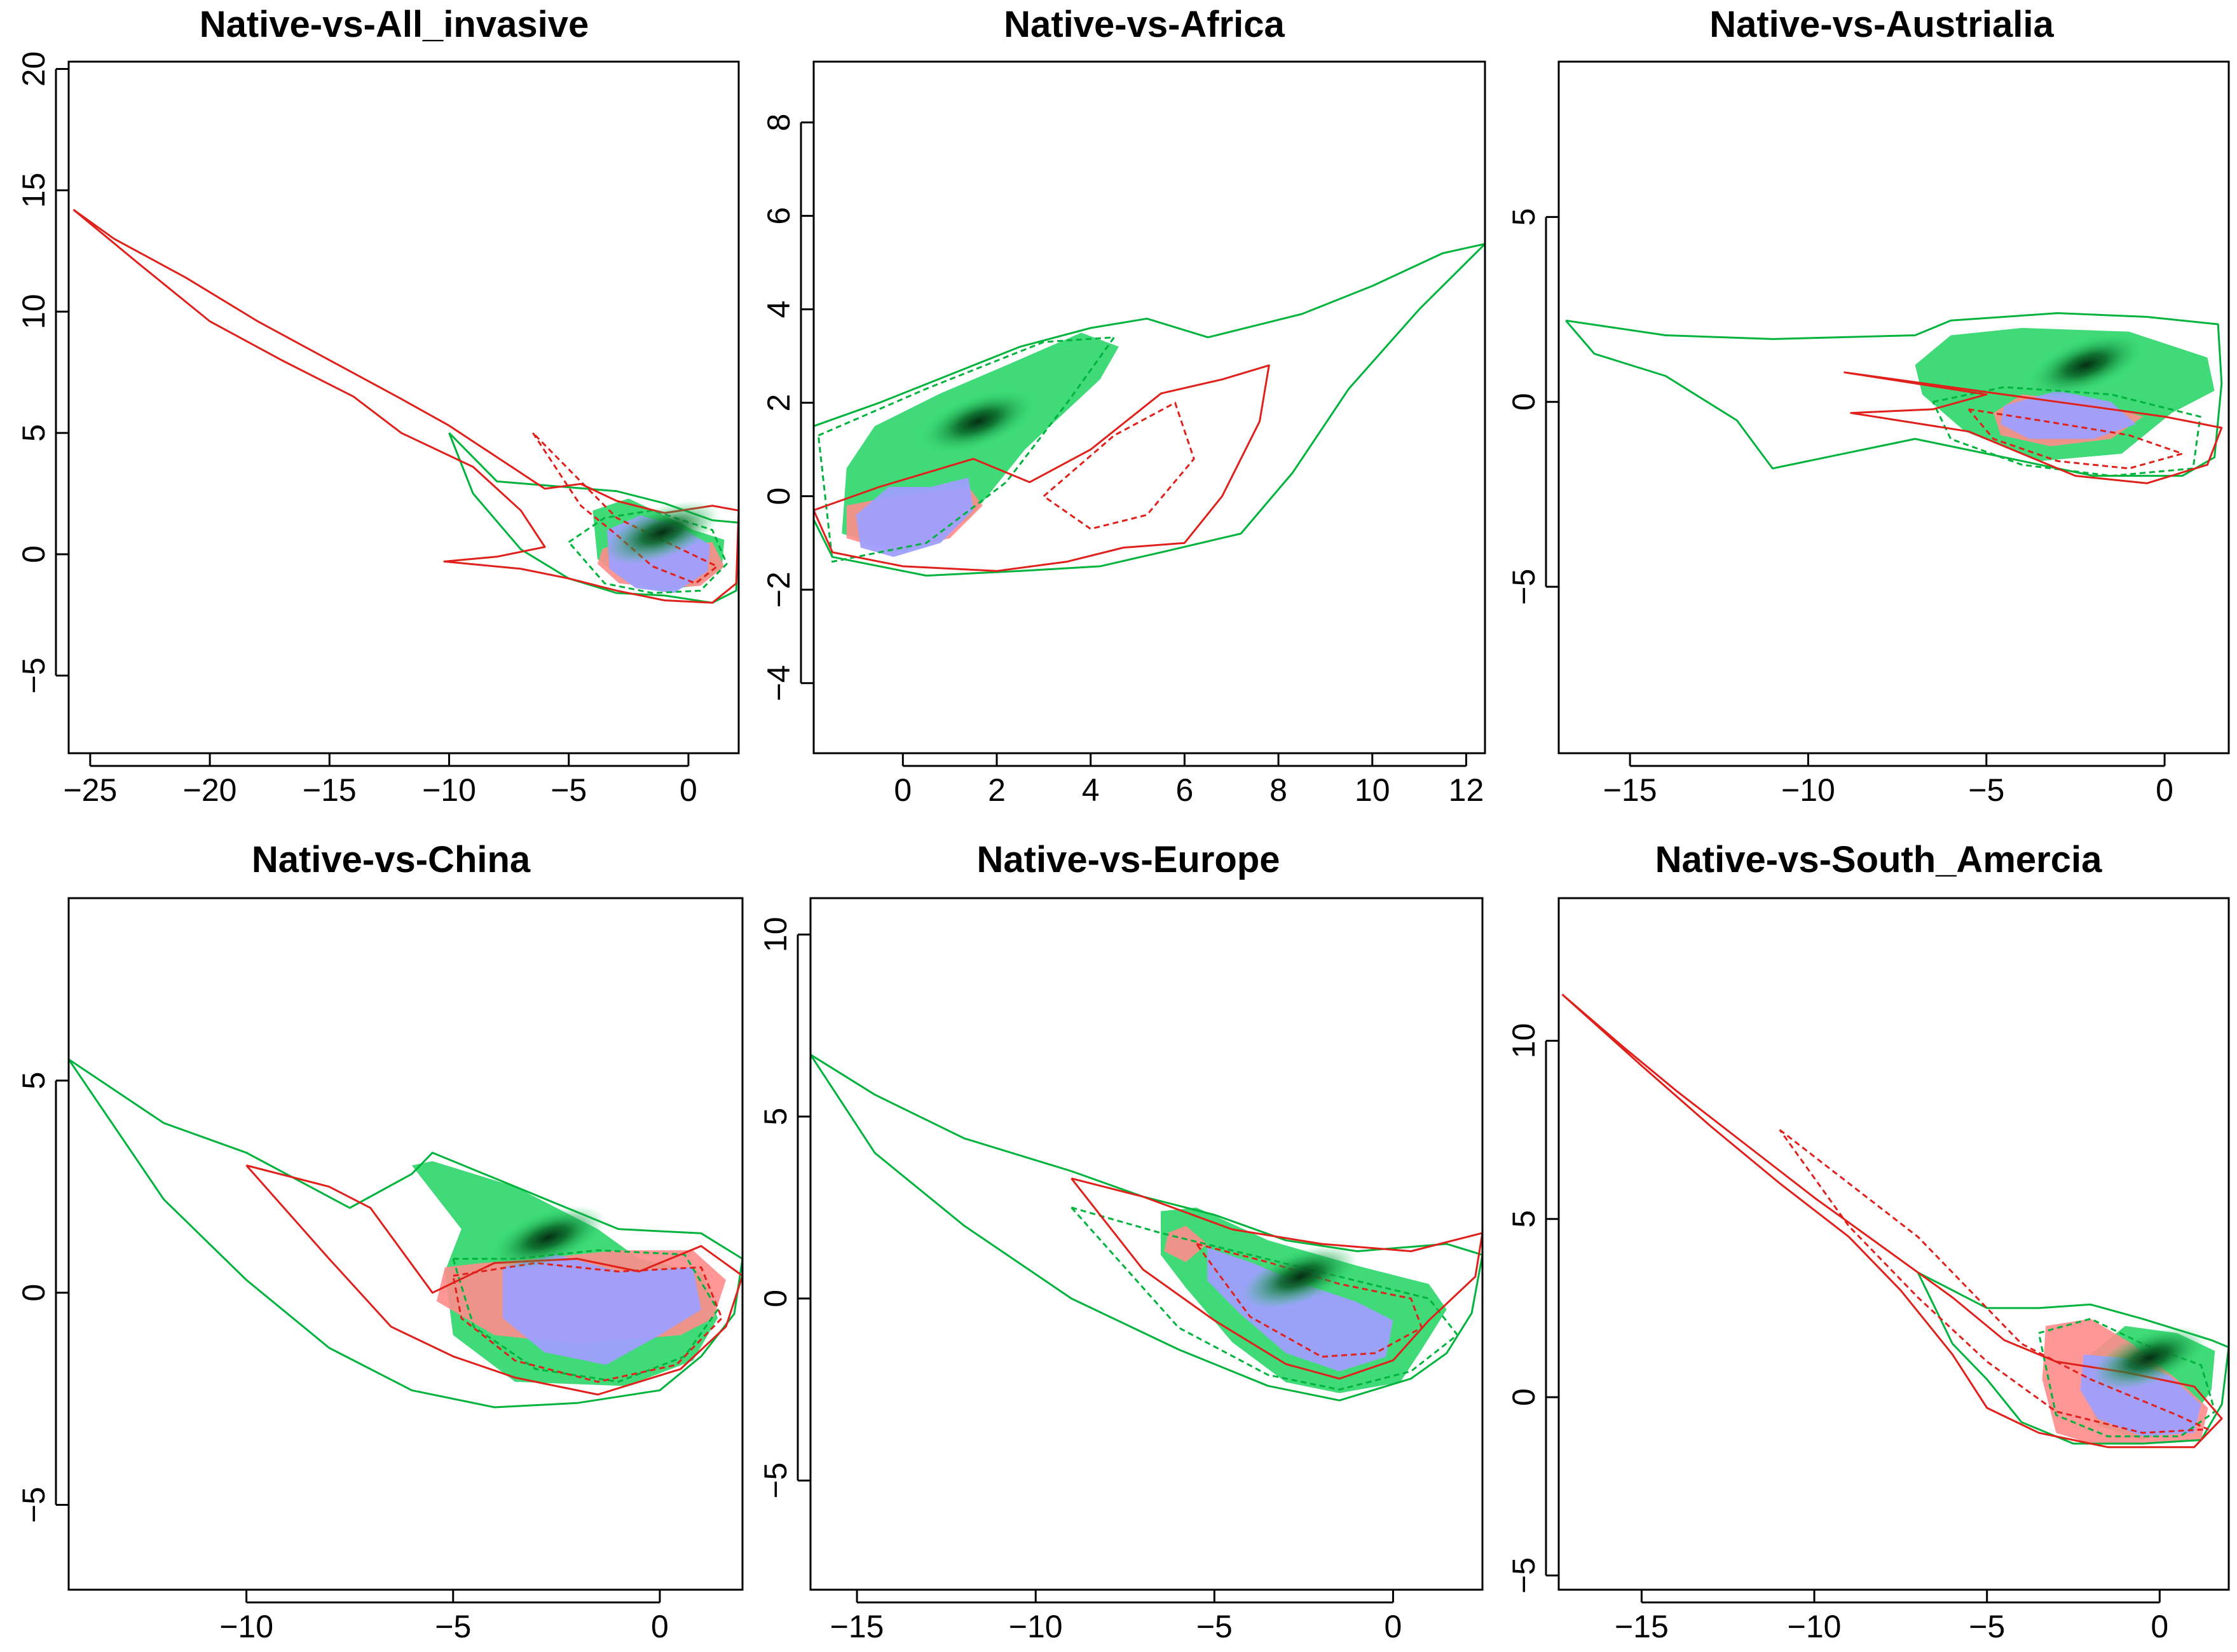  Describe the element at coordinates (33, 311) in the screenshot. I see `y-tick-label-1-4: 10` at that location.